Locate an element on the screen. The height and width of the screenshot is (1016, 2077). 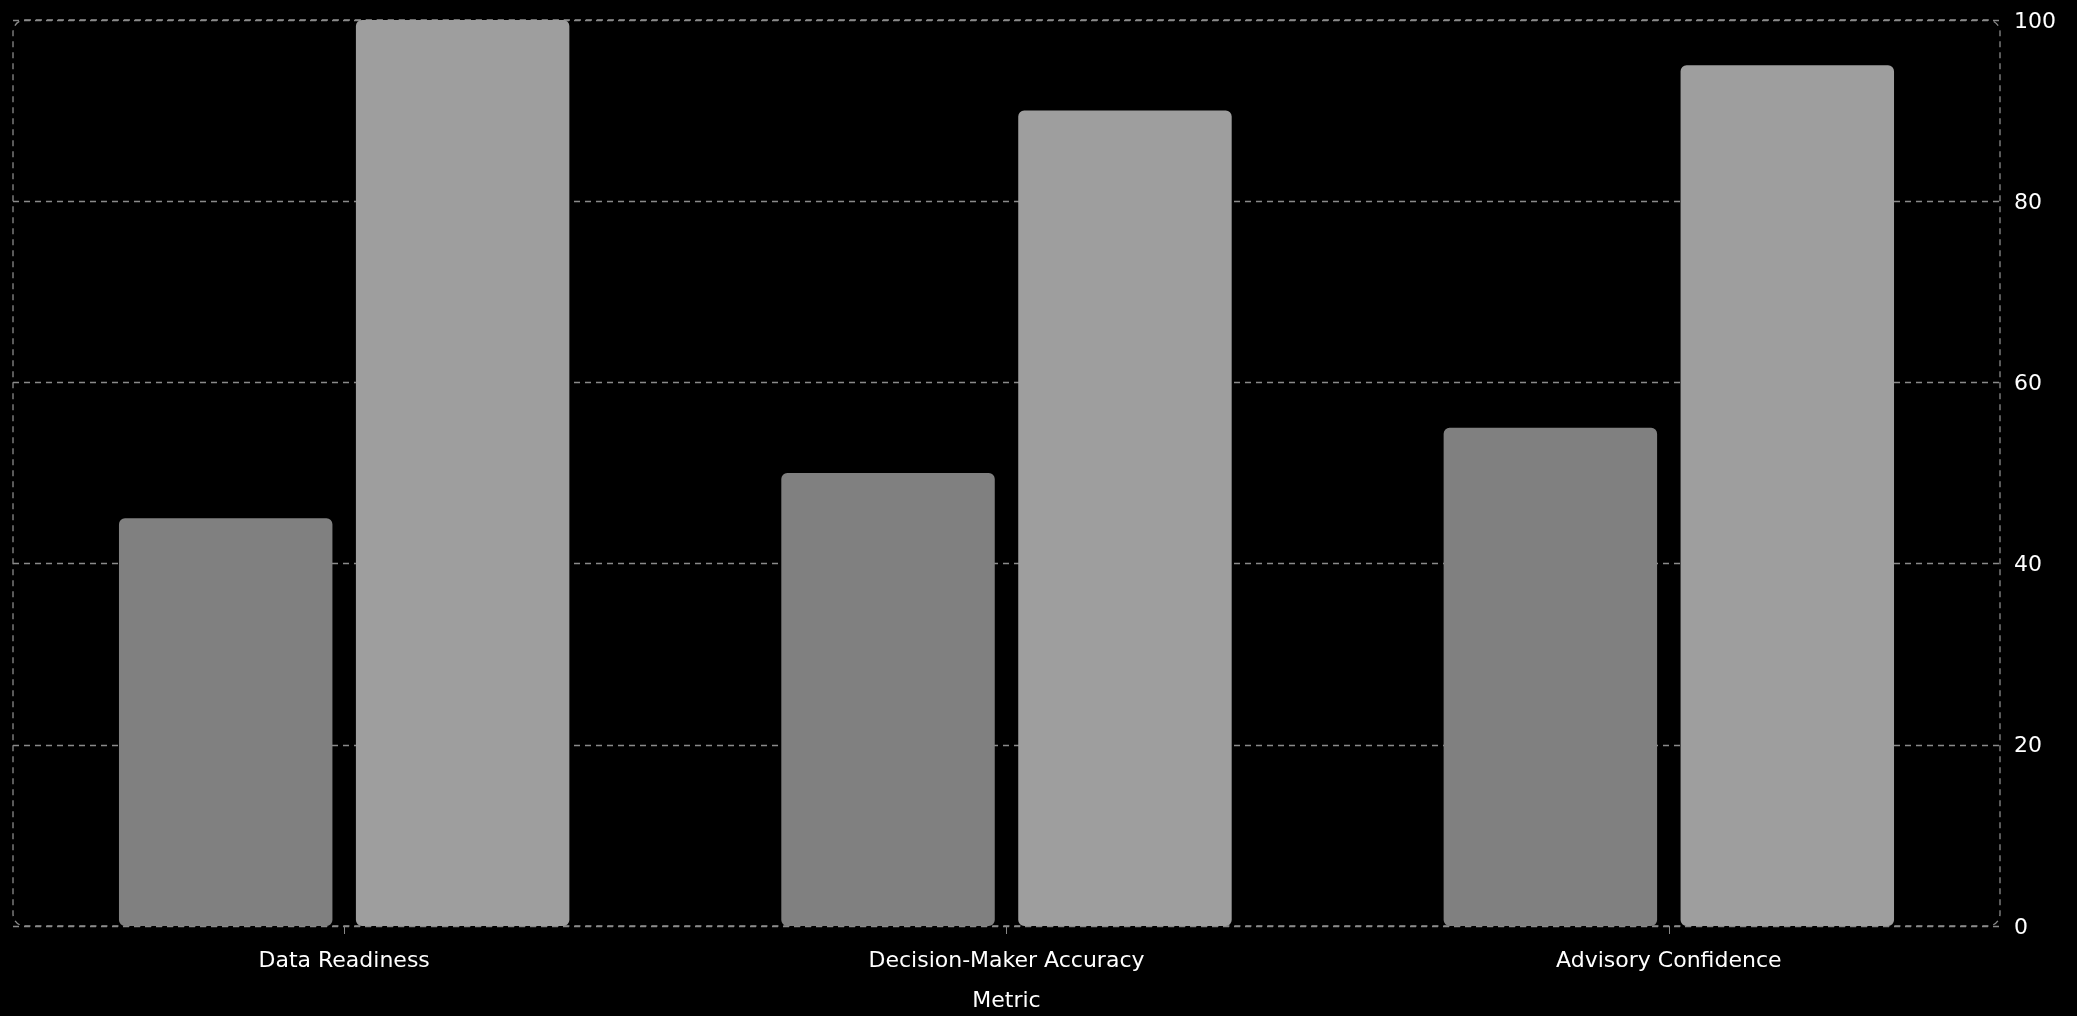
x-tick-label: Advisory Confidence is located at coordinates (1669, 959).